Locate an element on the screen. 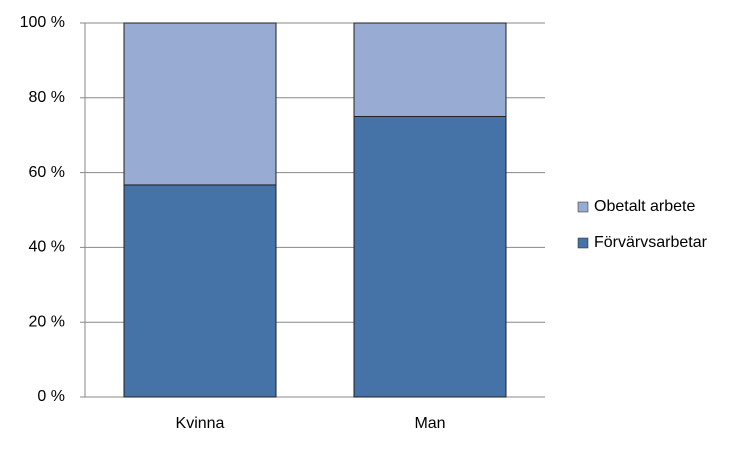 Image resolution: width=750 pixels, height=450 pixels. x-tick-label: Kvinna is located at coordinates (200, 423).